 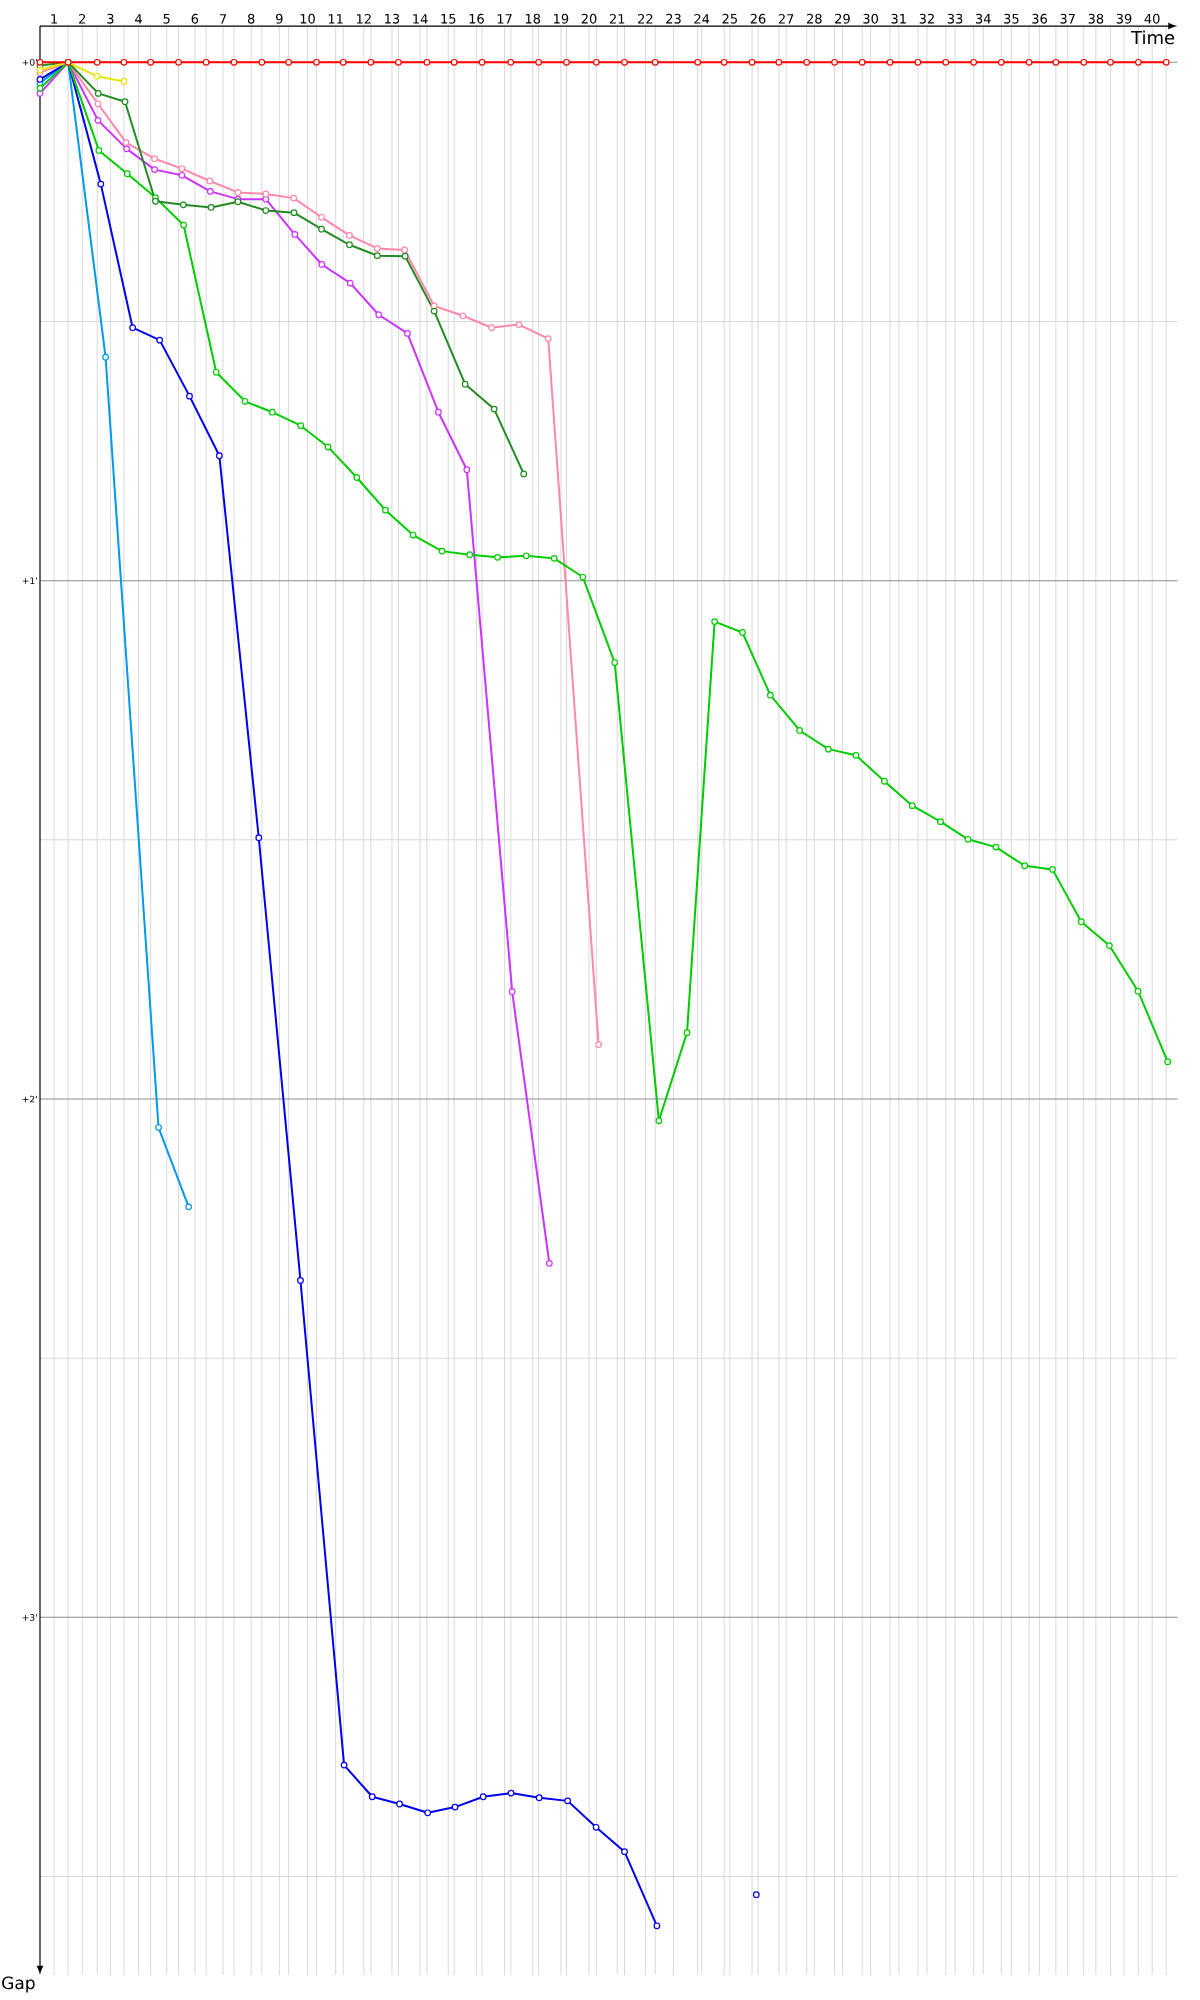 What do you see at coordinates (420, 19) in the screenshot?
I see `x-tick-label: 14` at bounding box center [420, 19].